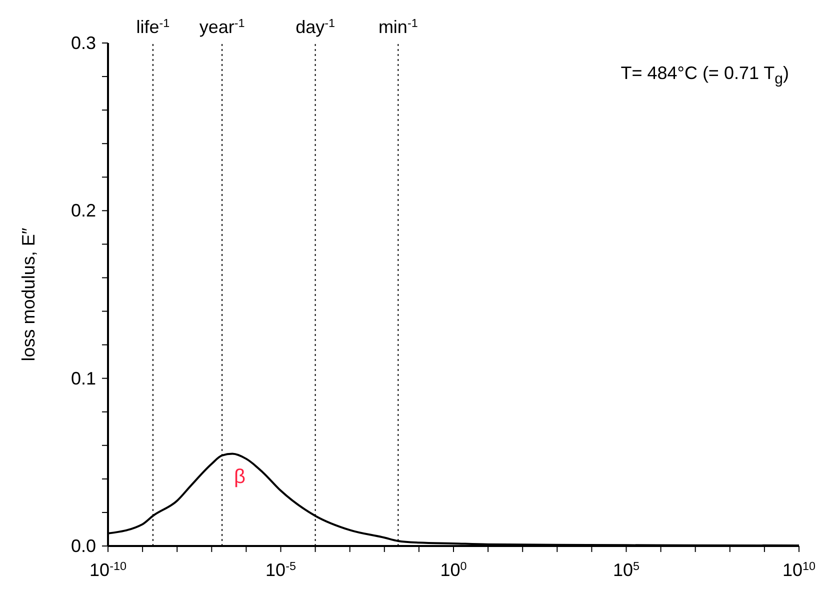  I want to click on x-tick-label: 10$^{5}$, so click(626, 570).